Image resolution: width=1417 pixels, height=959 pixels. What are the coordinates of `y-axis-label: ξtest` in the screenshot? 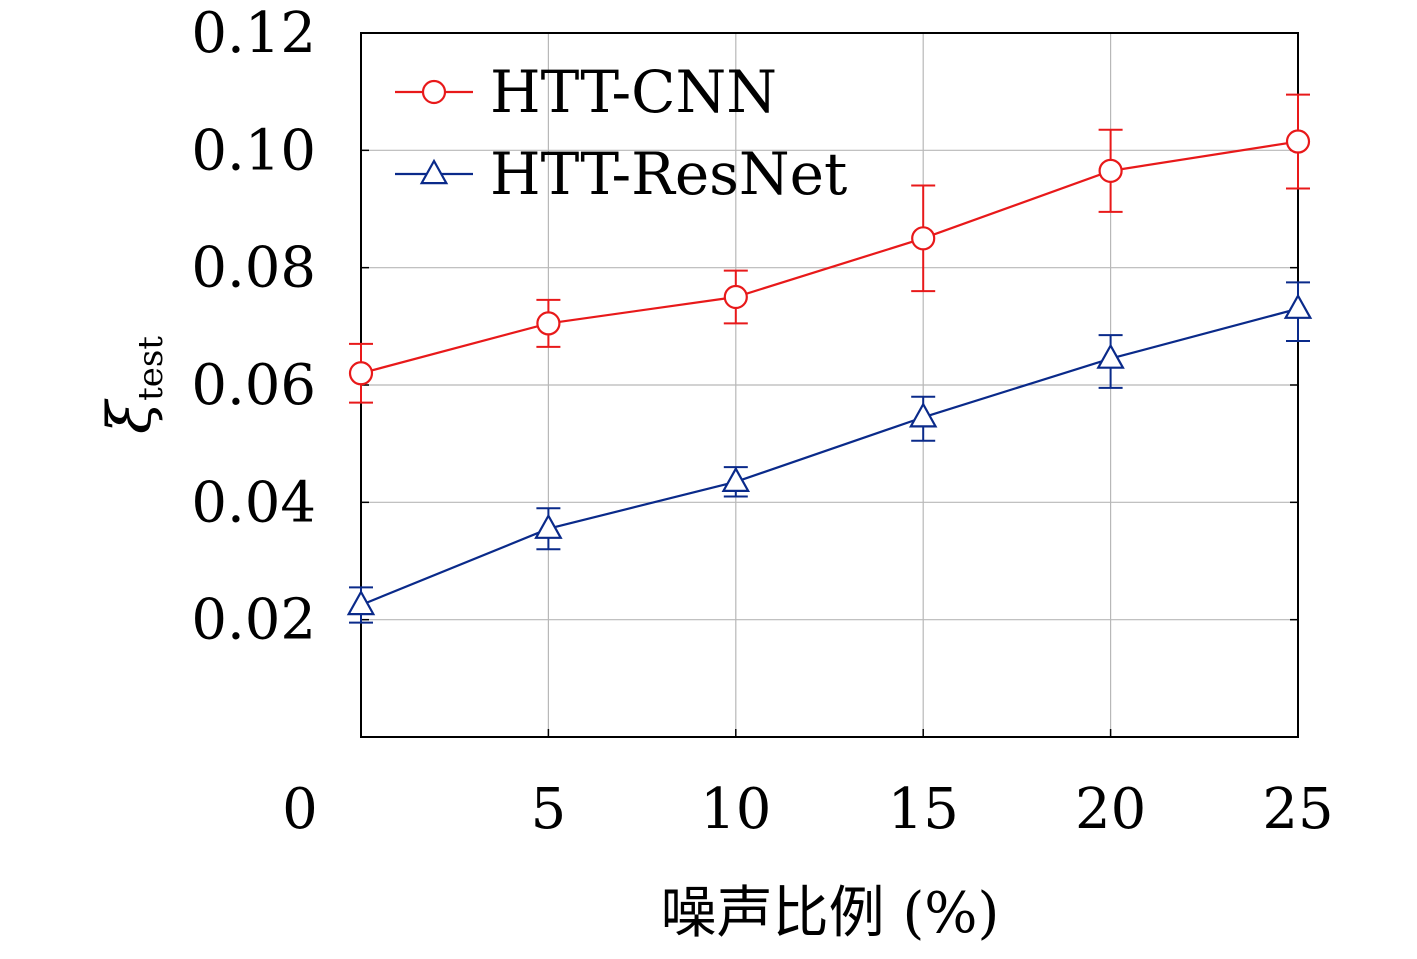 It's located at (133, 385).